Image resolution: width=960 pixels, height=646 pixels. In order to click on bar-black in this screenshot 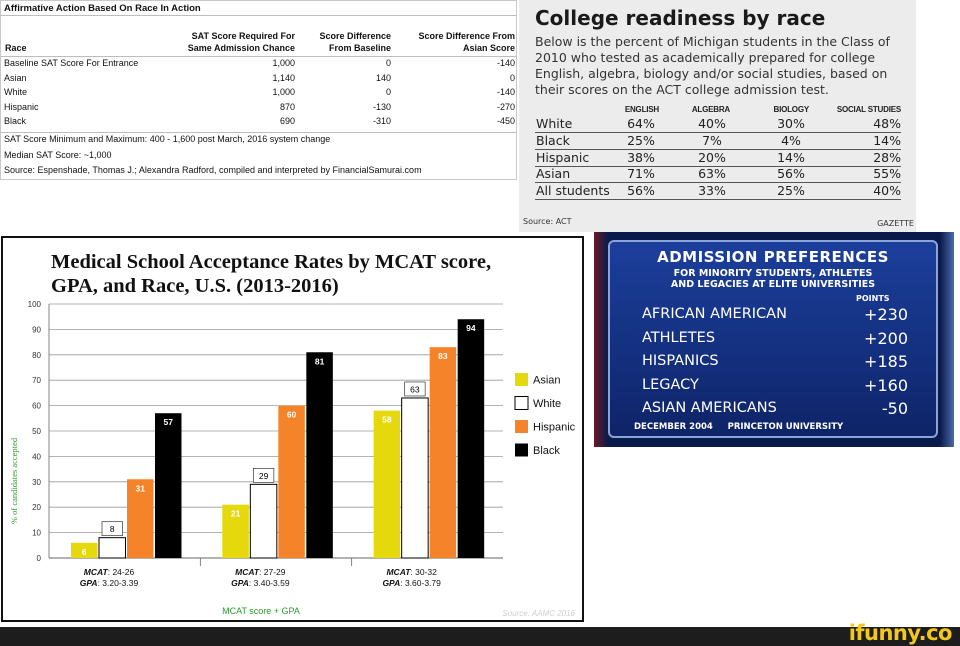, I will do `click(168, 485)`.